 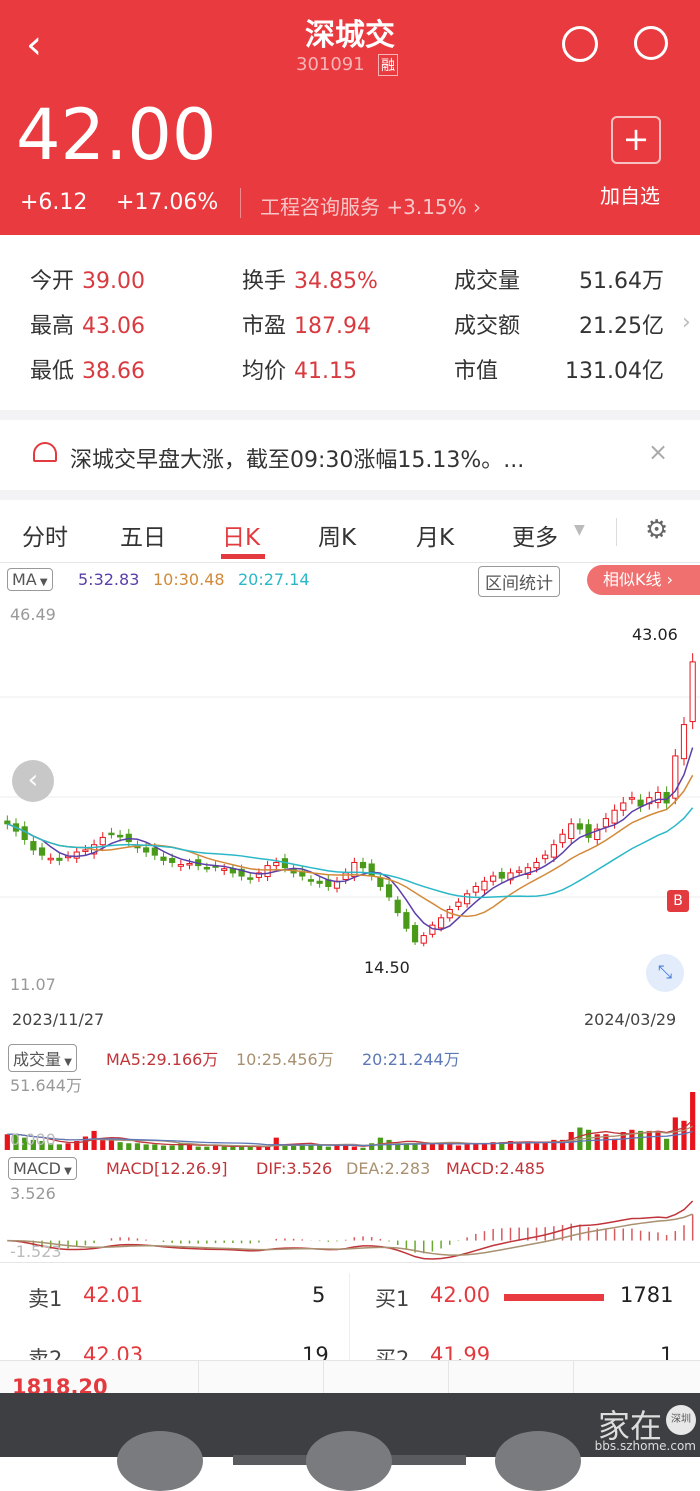 What do you see at coordinates (630, 196) in the screenshot?
I see `add-watch-label: 加自选` at bounding box center [630, 196].